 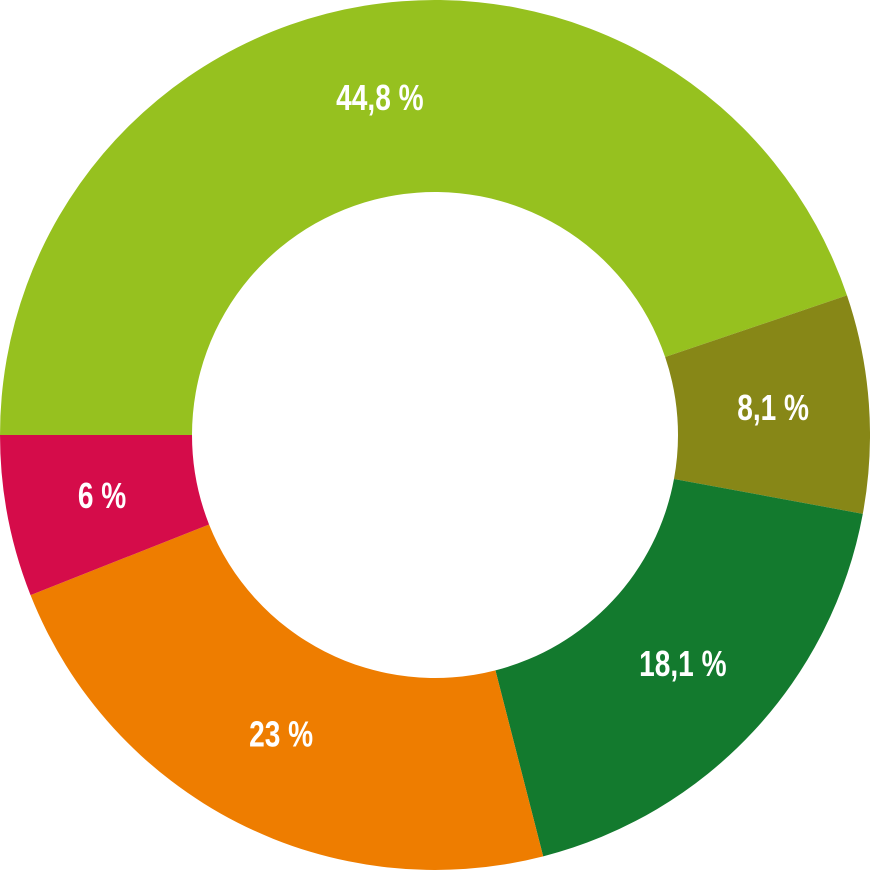 I want to click on value-label: 6 %, so click(x=102, y=496).